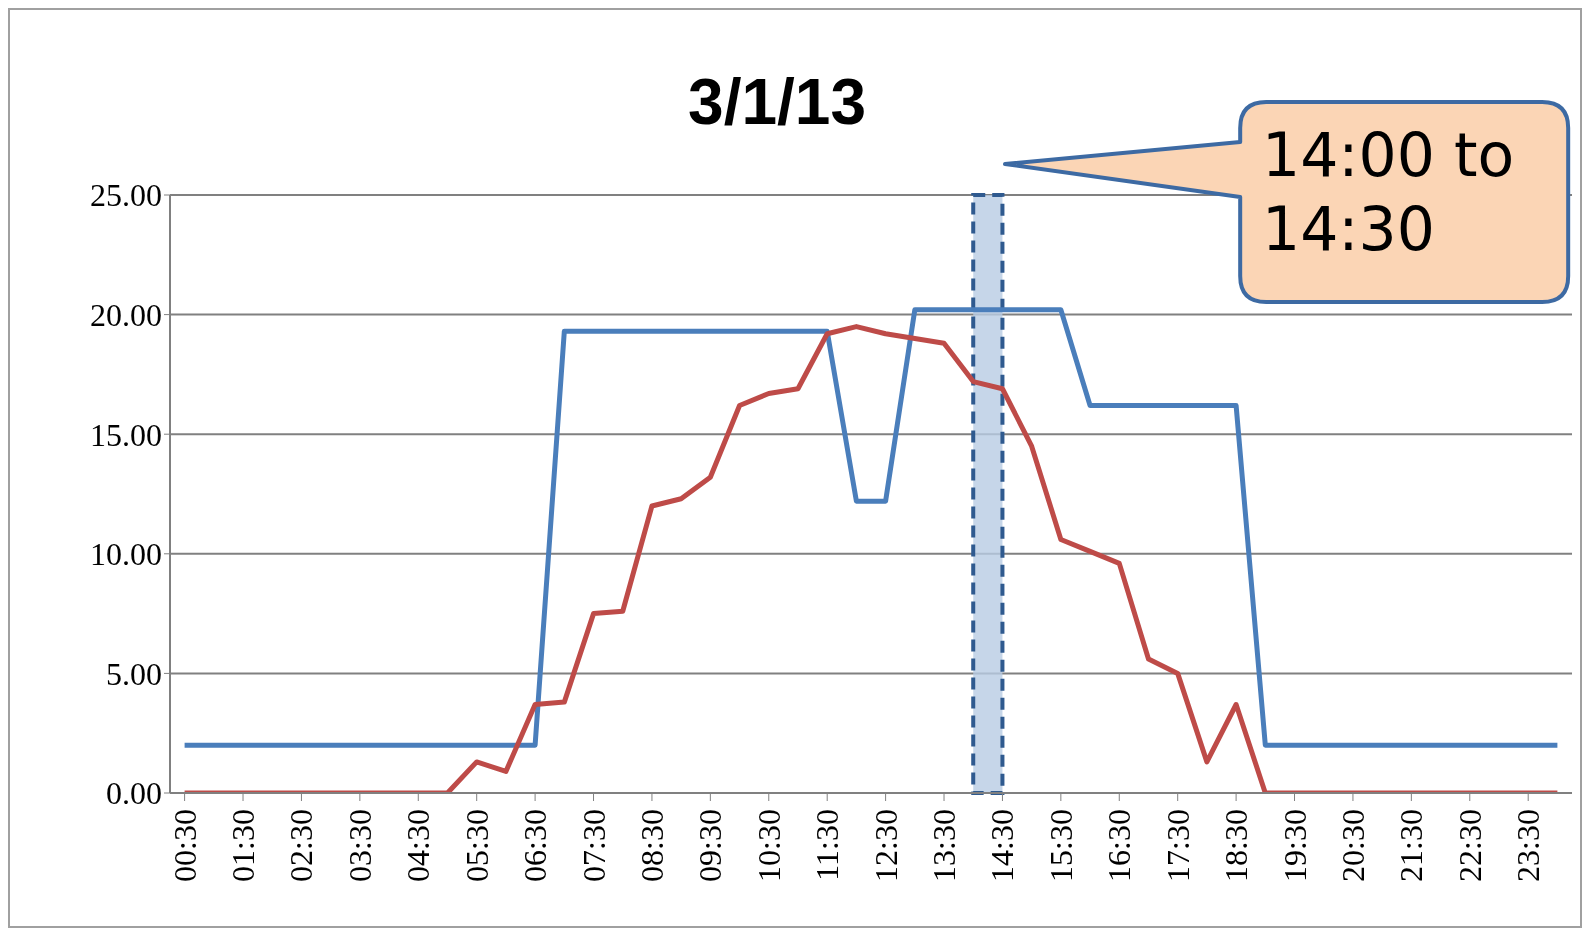 The height and width of the screenshot is (940, 1590). I want to click on y-tick-label: 15.00, so click(126, 434).